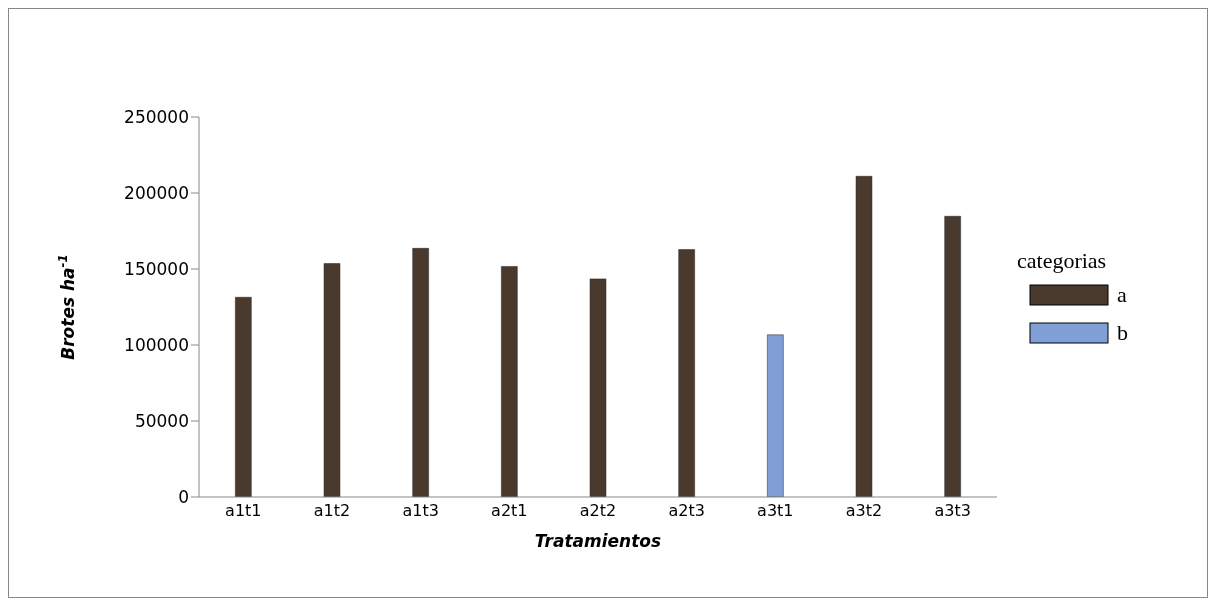 The width and height of the screenshot is (1219, 609). Describe the element at coordinates (183, 497) in the screenshot. I see `y-tick-label: 0` at that location.